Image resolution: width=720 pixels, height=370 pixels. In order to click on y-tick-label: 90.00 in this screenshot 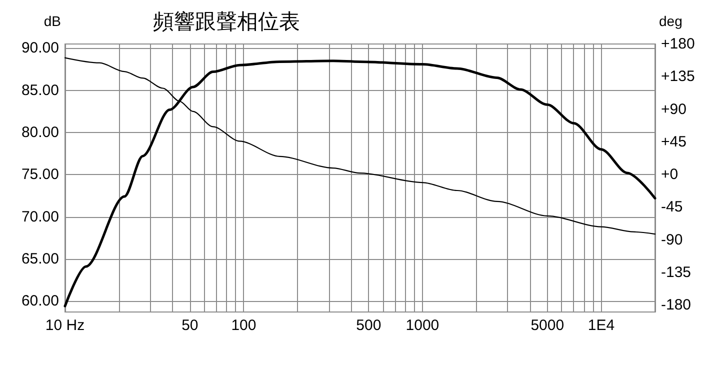, I will do `click(40, 48)`.